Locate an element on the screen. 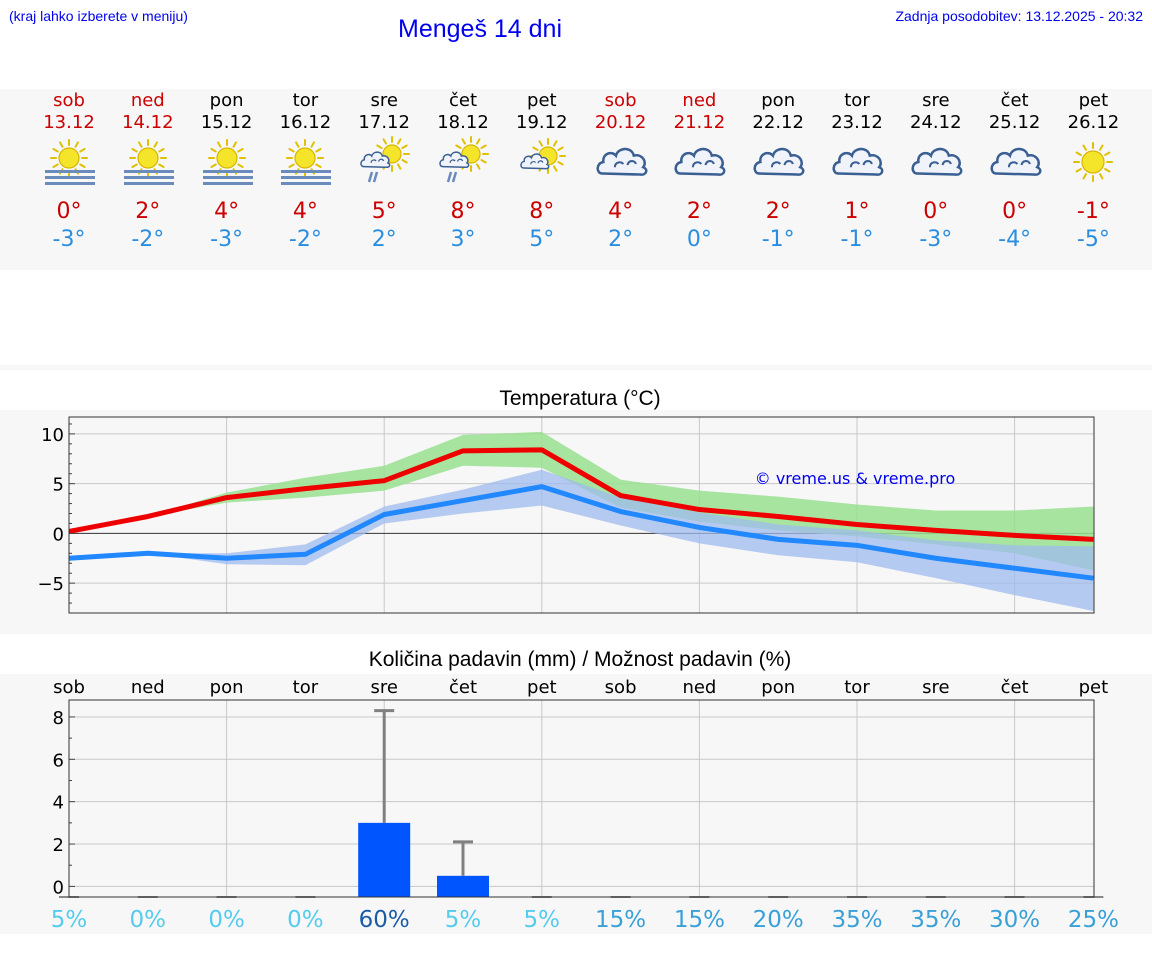 The height and width of the screenshot is (975, 1152). cloud-shape is located at coordinates (375, 160).